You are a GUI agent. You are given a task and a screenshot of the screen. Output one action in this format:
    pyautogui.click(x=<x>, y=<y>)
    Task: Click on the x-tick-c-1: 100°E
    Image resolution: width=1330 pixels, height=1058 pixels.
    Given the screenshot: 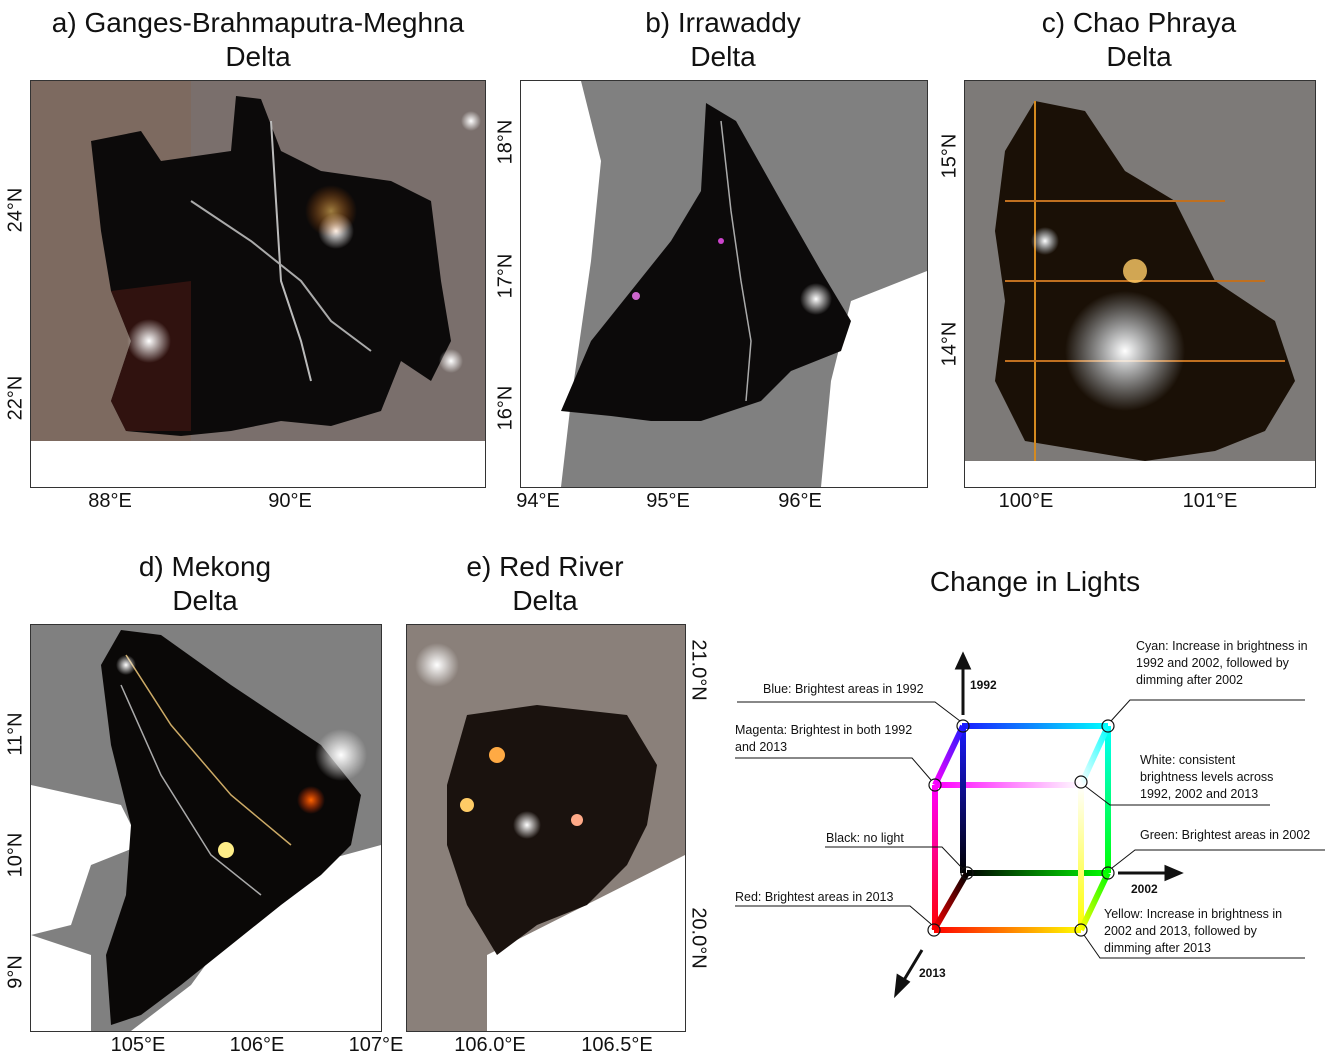 What is the action you would take?
    pyautogui.click(x=1026, y=501)
    